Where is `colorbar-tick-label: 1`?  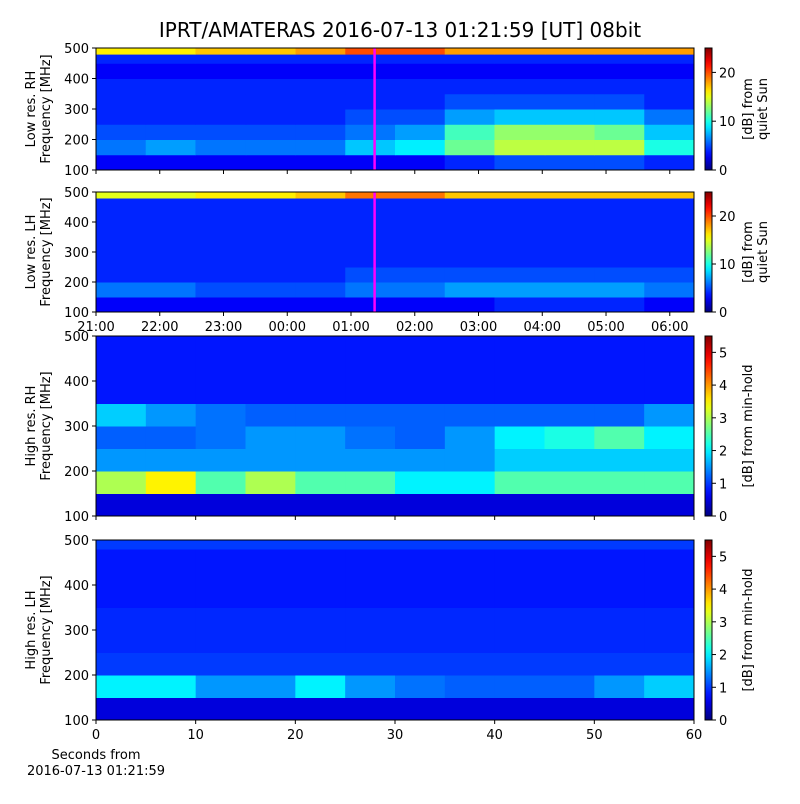
colorbar-tick-label: 1 is located at coordinates (723, 688).